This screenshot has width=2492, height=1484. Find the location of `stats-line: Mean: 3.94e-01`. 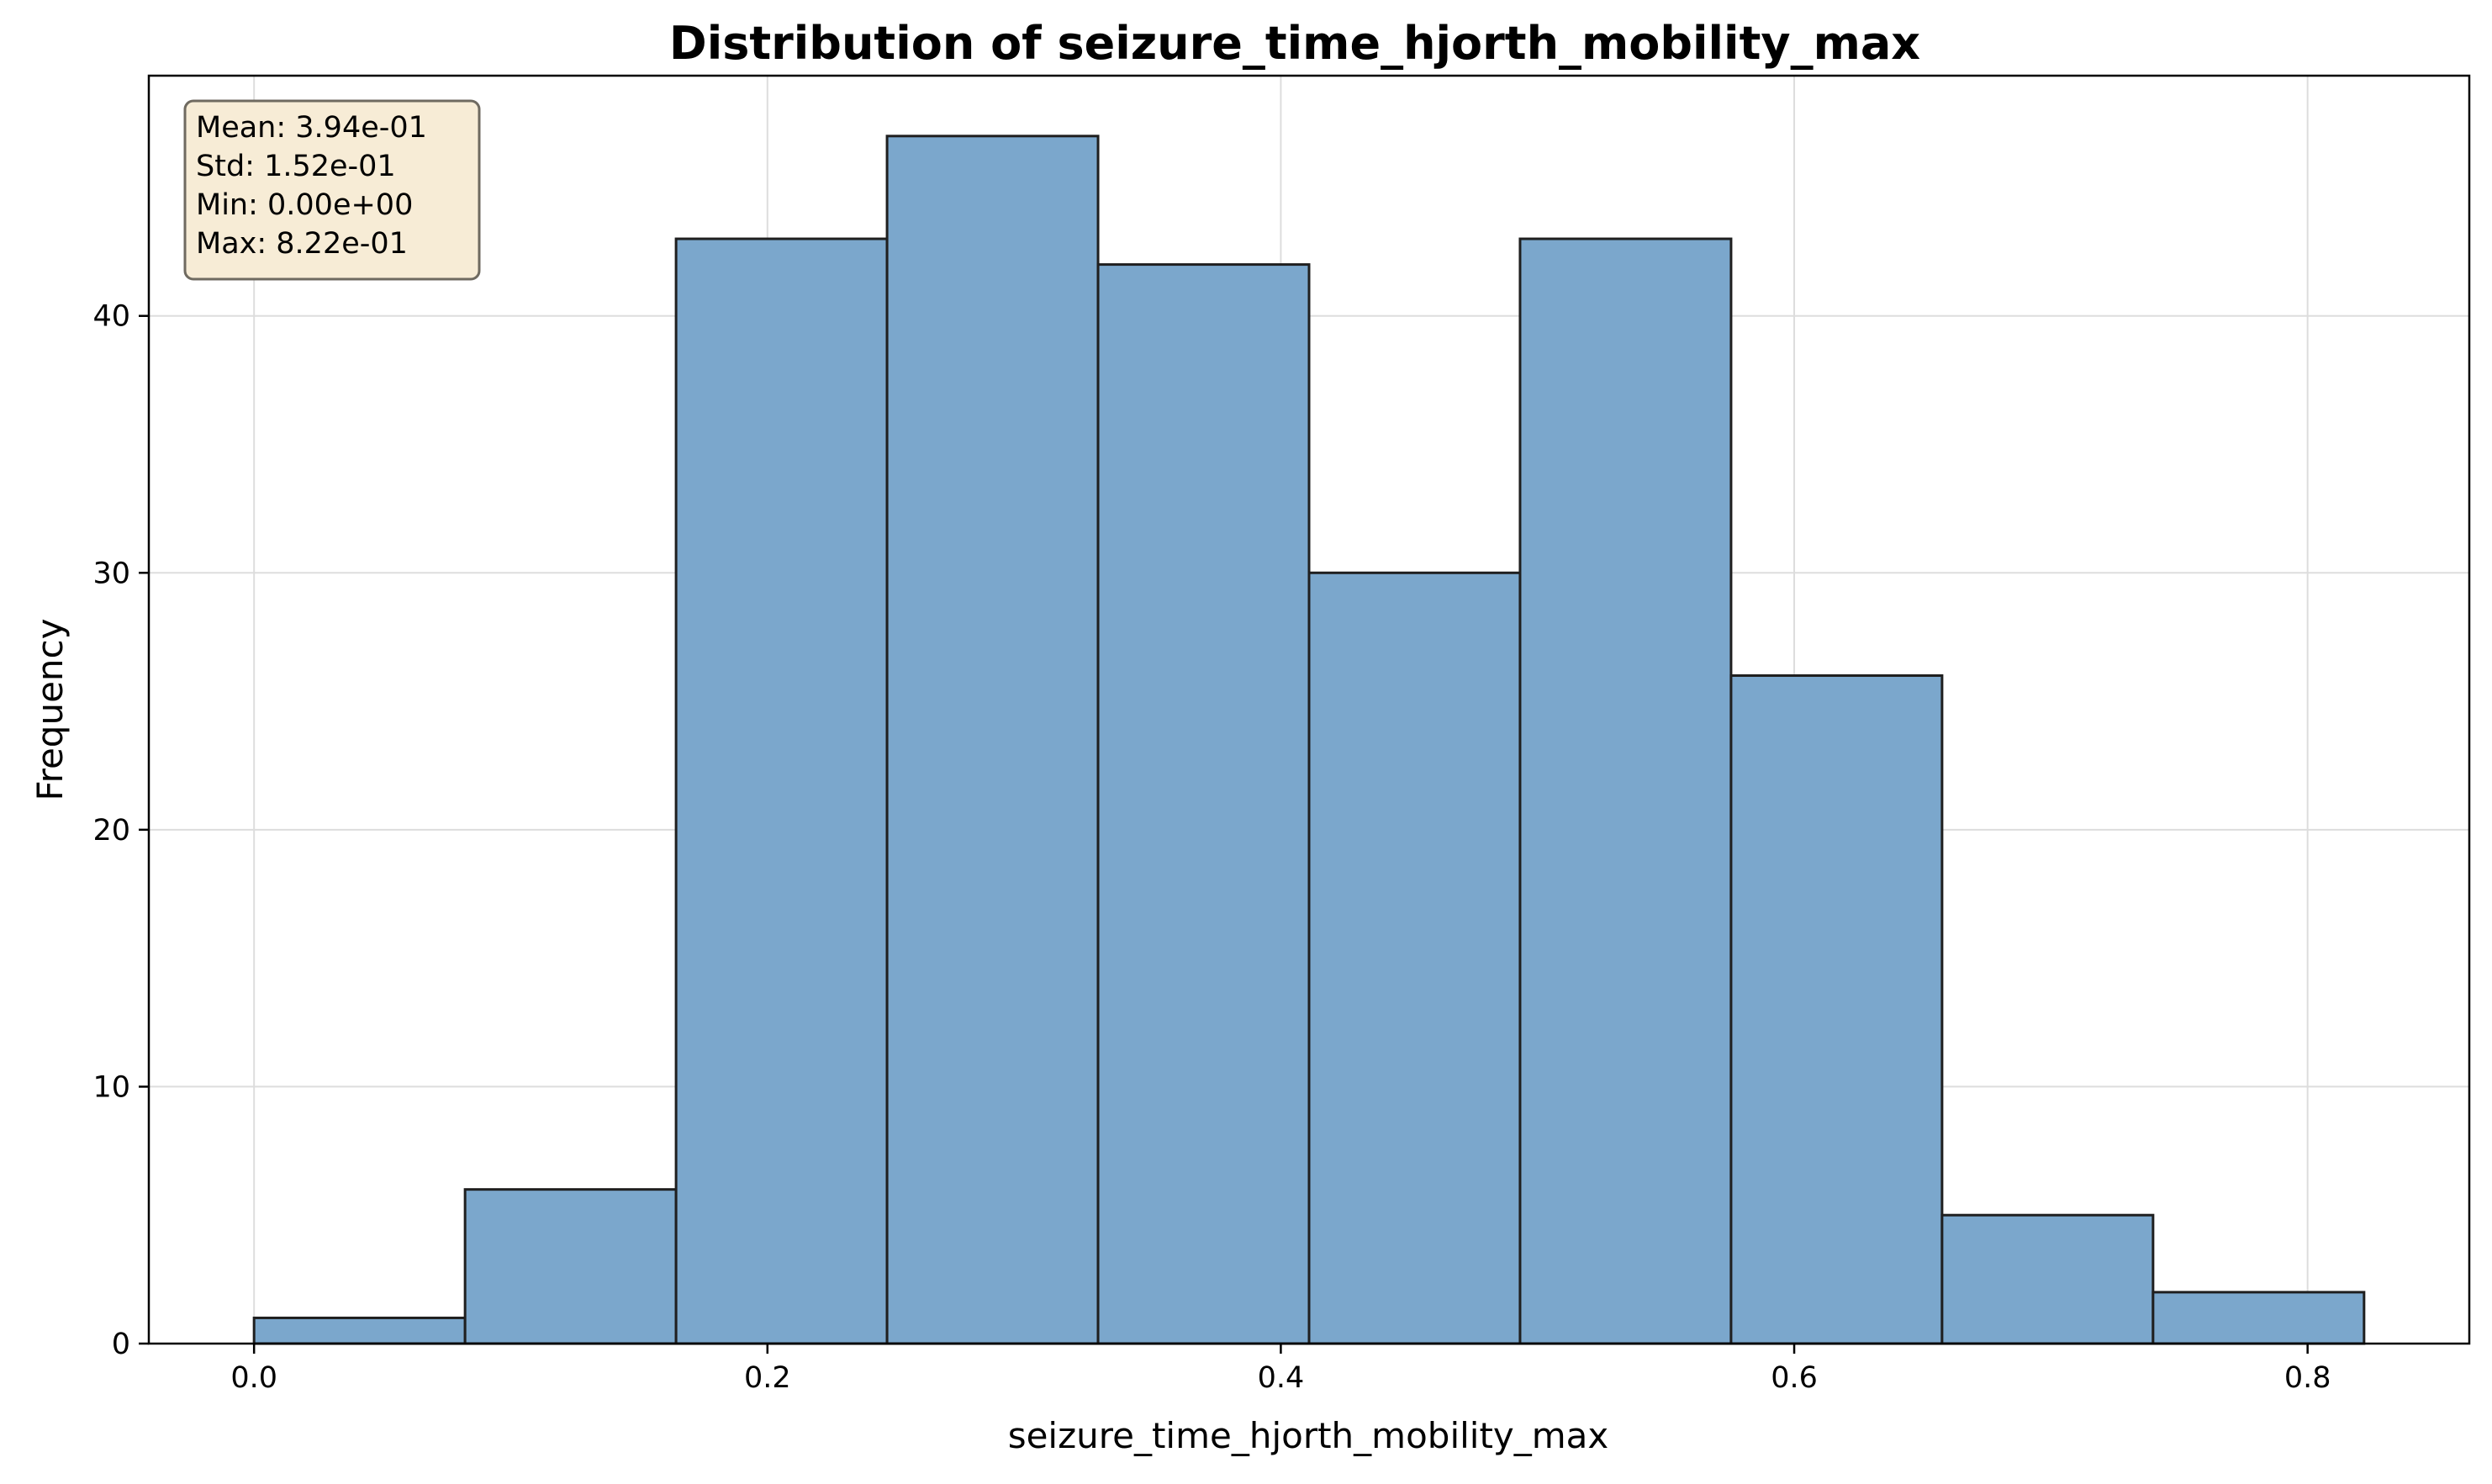

stats-line: Mean: 3.94e-01 is located at coordinates (311, 128).